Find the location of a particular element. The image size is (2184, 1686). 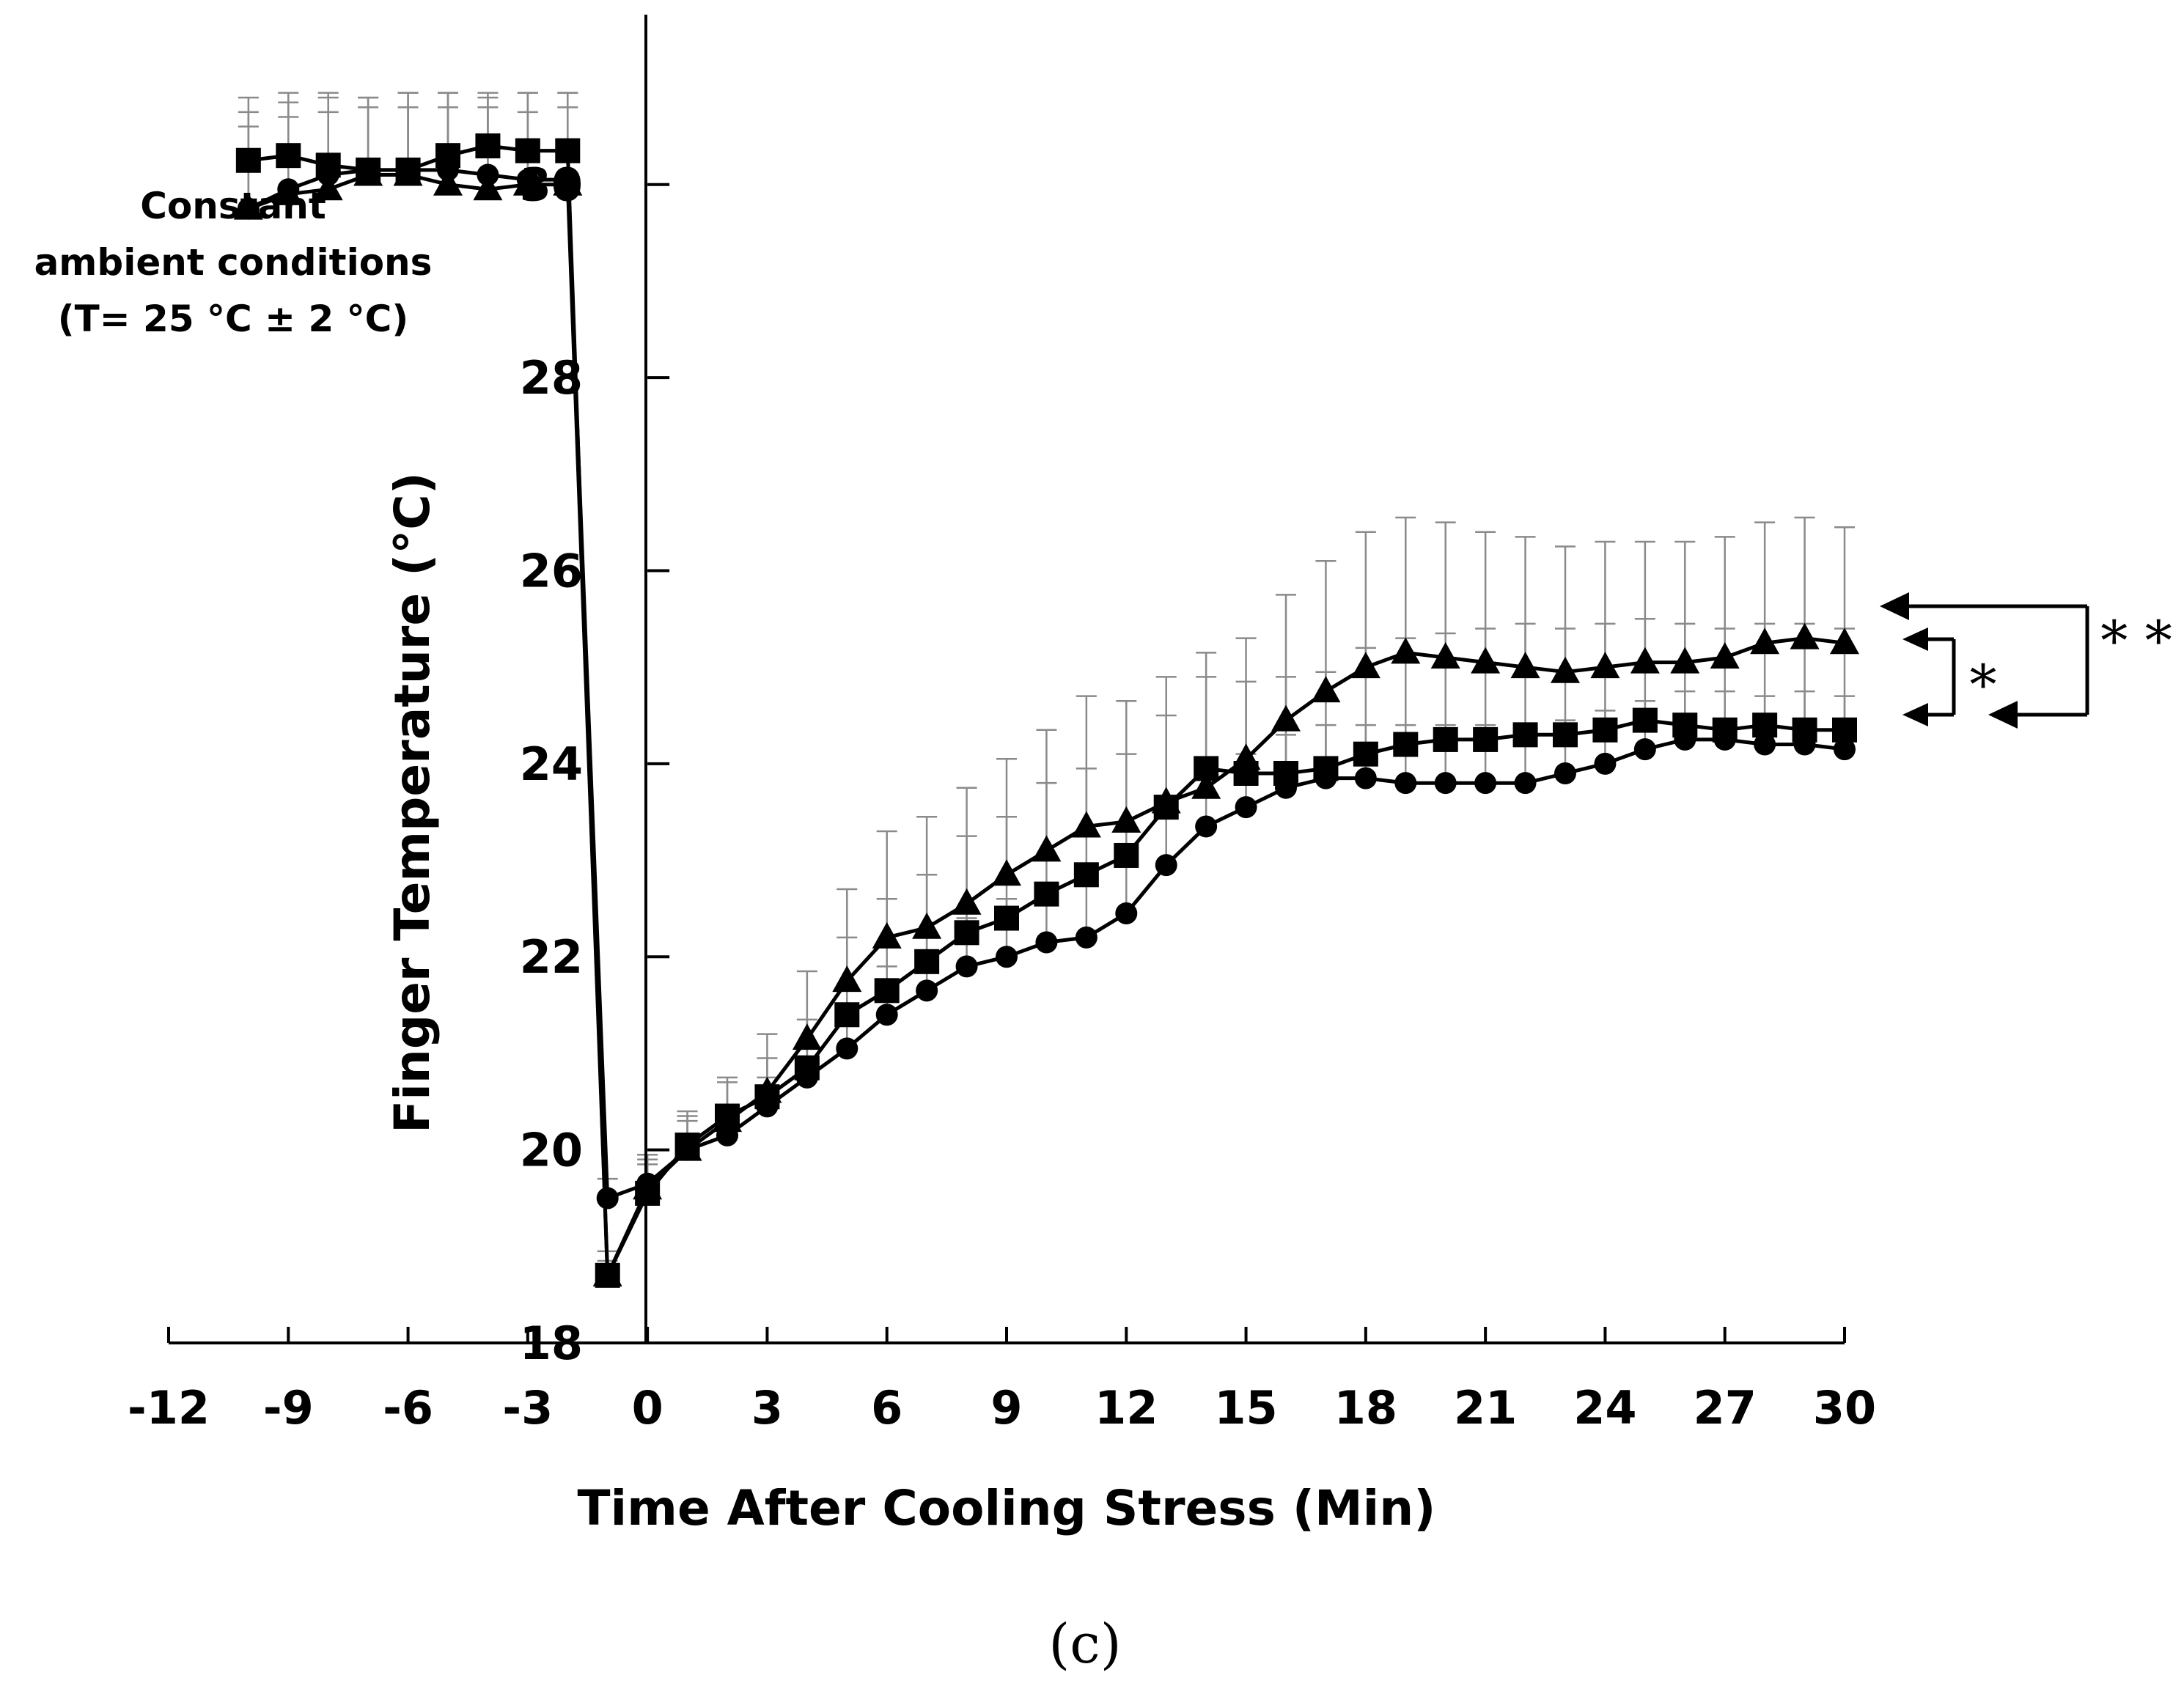

bracket-arrowhead-mid is located at coordinates (1915, 639).